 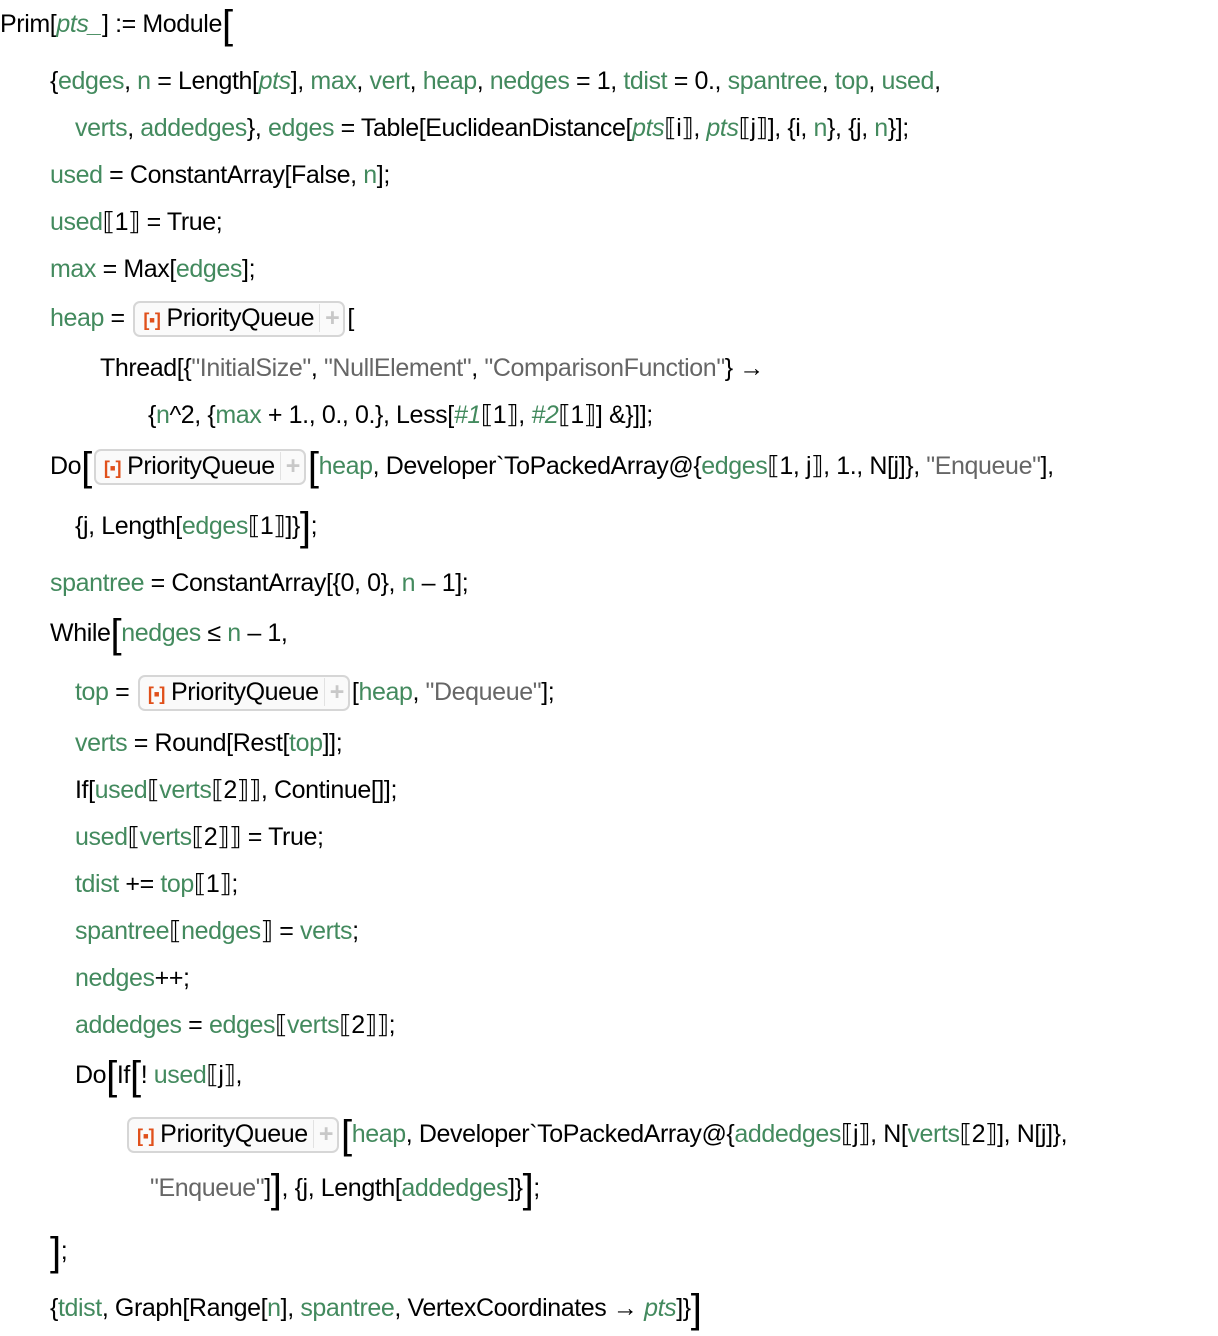 What do you see at coordinates (169, 634) in the screenshot?
I see `code-line: While[nedges ≤ n – 1,` at bounding box center [169, 634].